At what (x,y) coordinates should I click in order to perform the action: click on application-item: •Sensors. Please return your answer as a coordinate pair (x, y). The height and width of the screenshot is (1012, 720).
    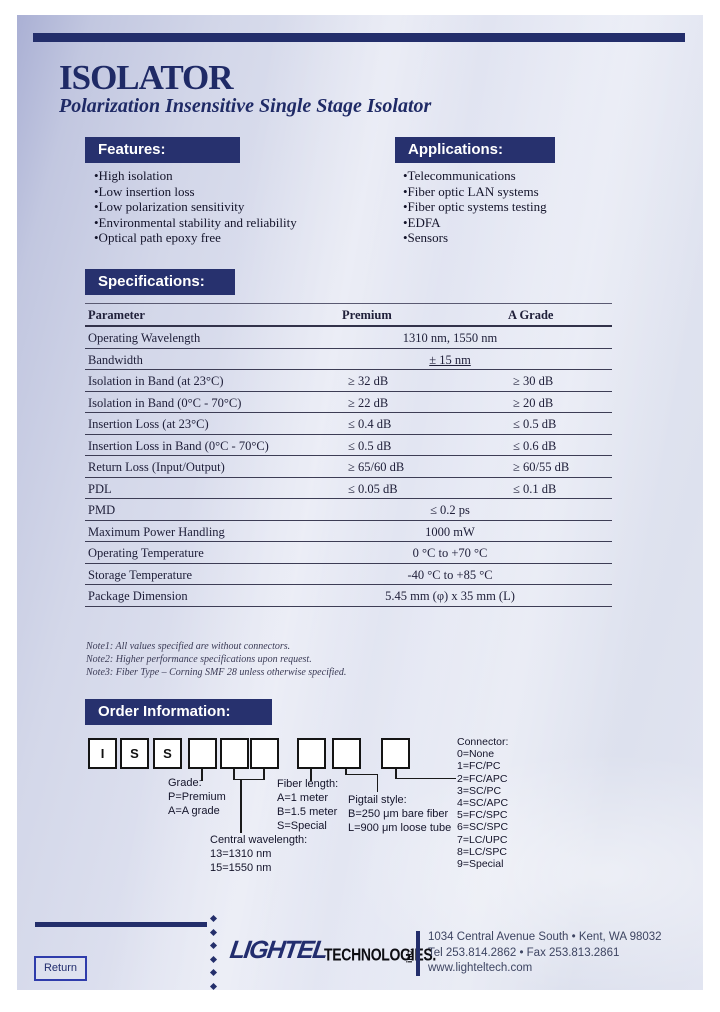
    Looking at the image, I should click on (425, 238).